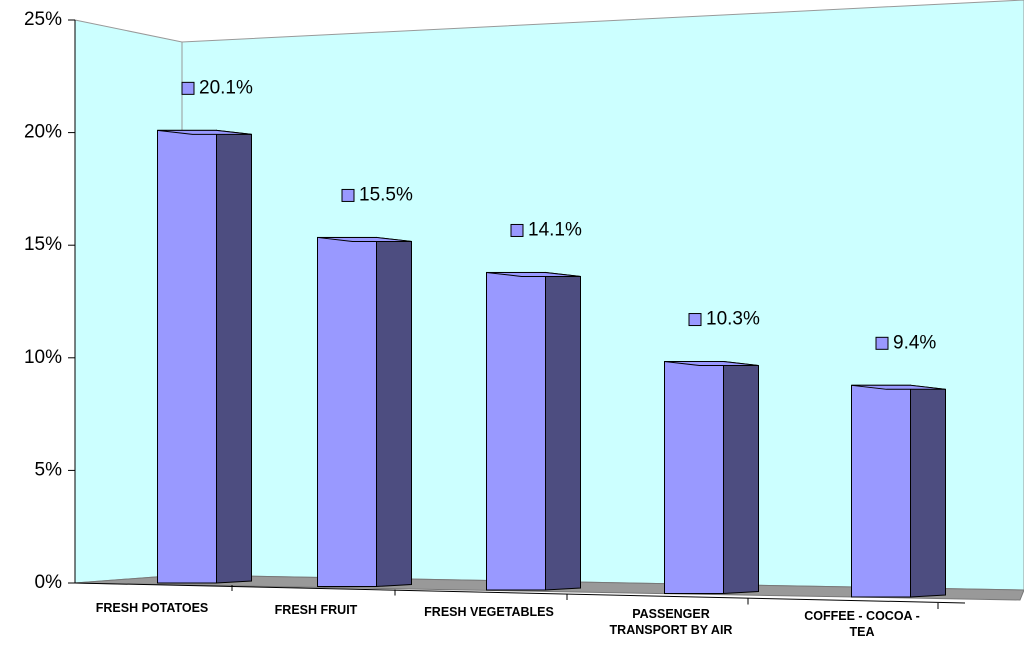  What do you see at coordinates (733, 319) in the screenshot?
I see `data-label: 10.3%` at bounding box center [733, 319].